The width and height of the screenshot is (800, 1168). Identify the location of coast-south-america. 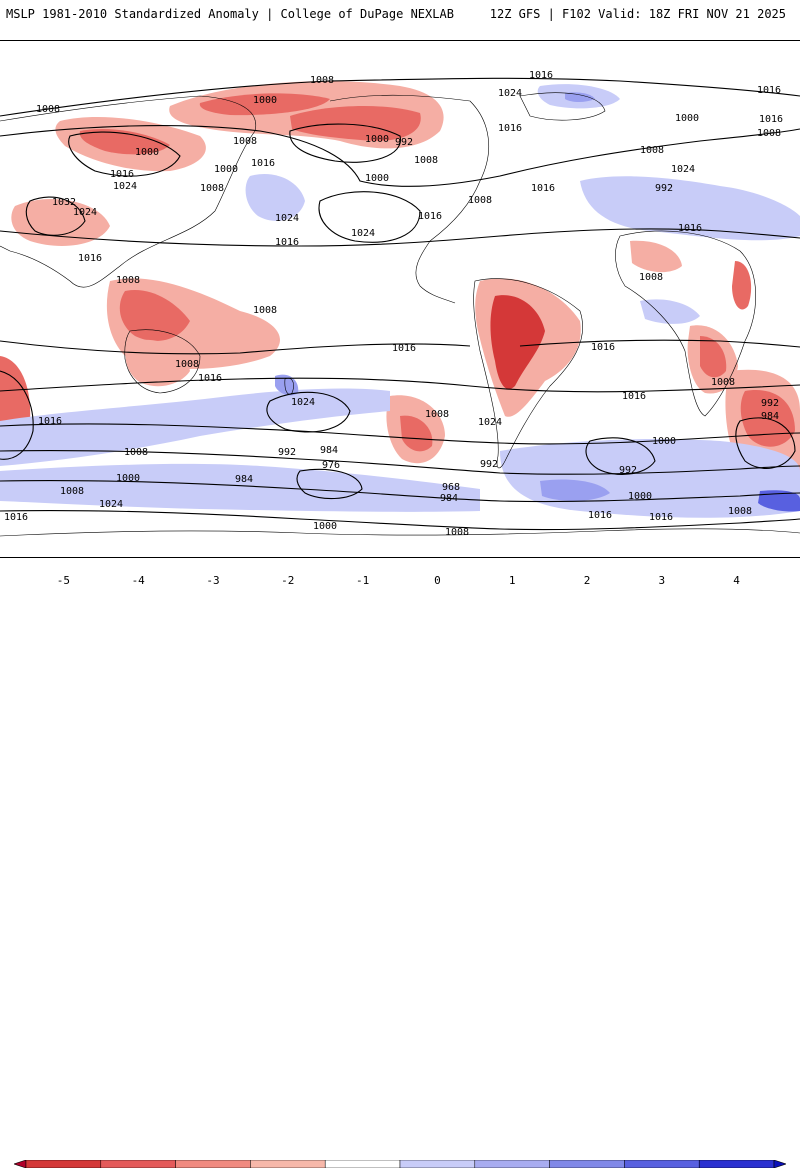
(528, 373).